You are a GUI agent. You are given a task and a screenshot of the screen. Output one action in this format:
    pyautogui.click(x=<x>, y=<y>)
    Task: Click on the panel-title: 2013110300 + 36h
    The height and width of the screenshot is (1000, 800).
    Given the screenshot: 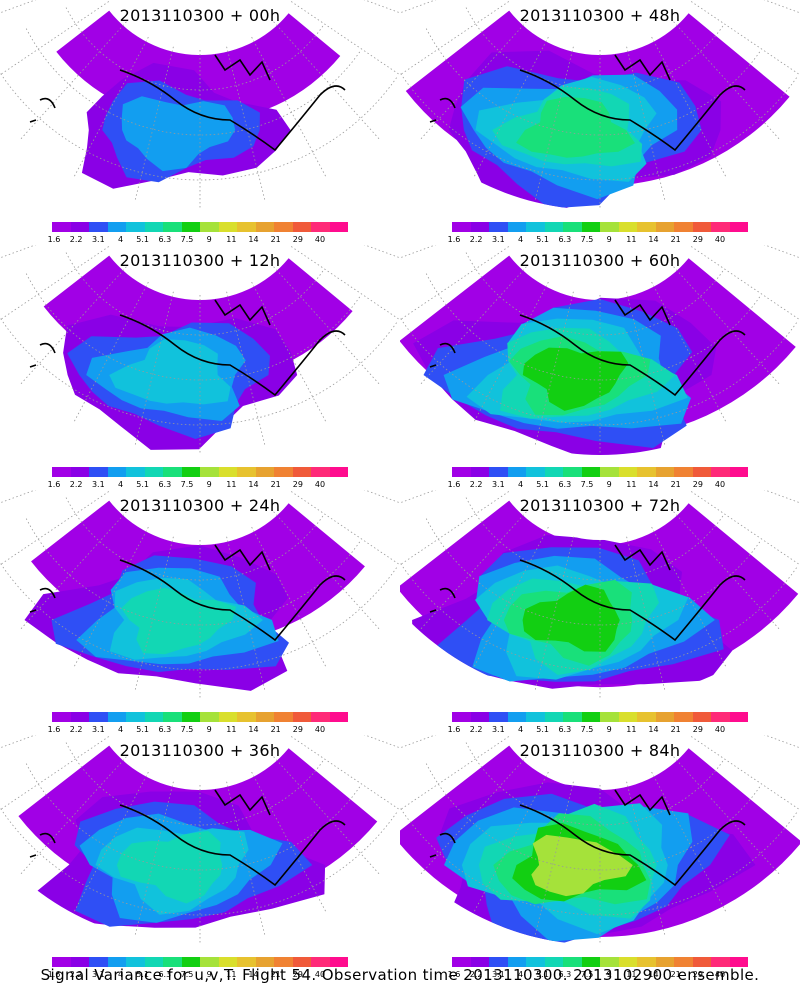 What is the action you would take?
    pyautogui.click(x=200, y=750)
    